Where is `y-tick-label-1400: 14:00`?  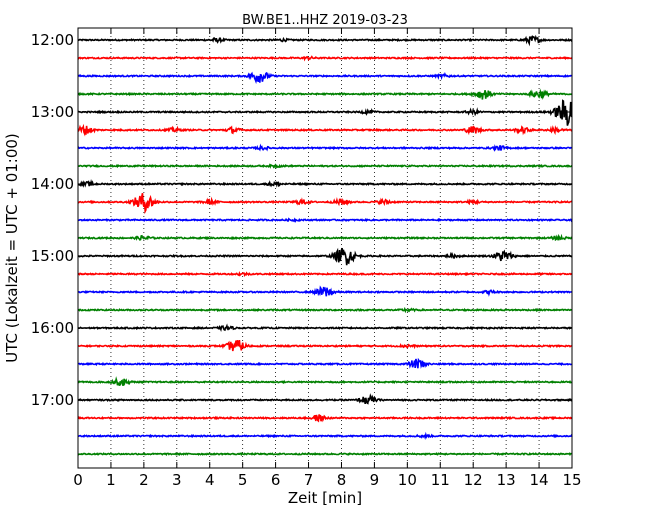
y-tick-label-1400: 14:00 is located at coordinates (52, 184).